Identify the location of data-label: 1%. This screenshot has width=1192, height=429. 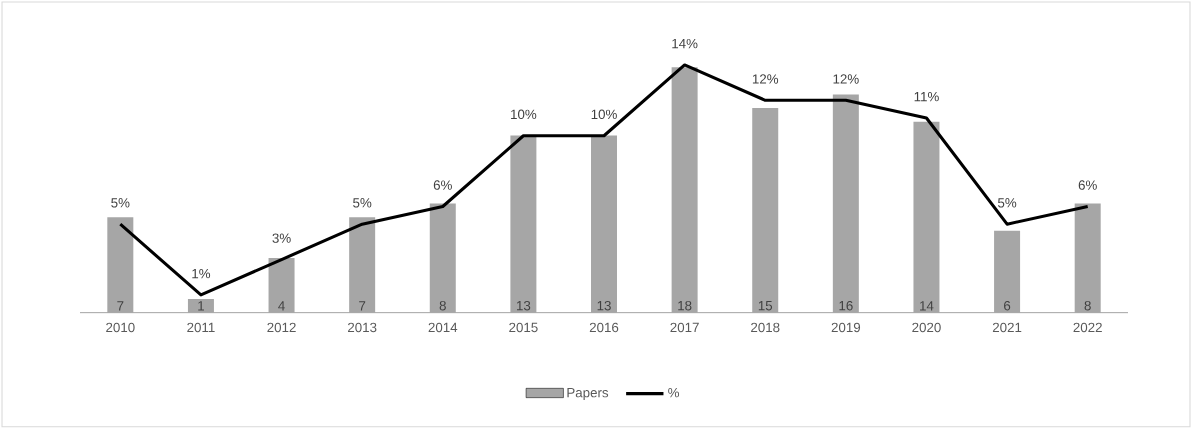
(201, 274).